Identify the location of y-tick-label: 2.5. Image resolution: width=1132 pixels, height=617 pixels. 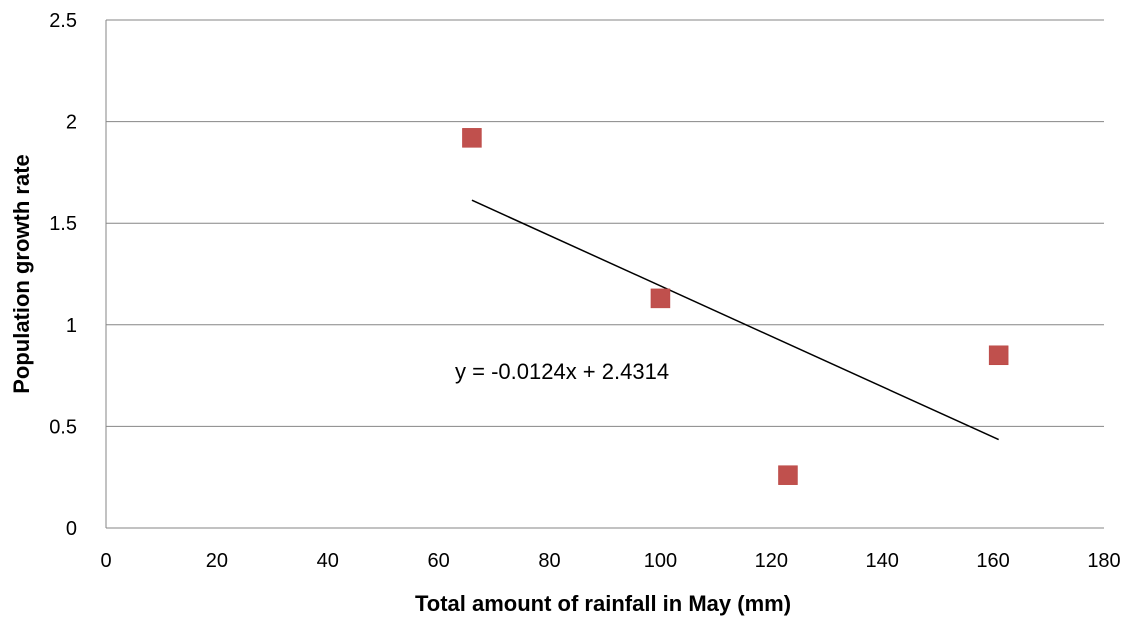
(63, 21).